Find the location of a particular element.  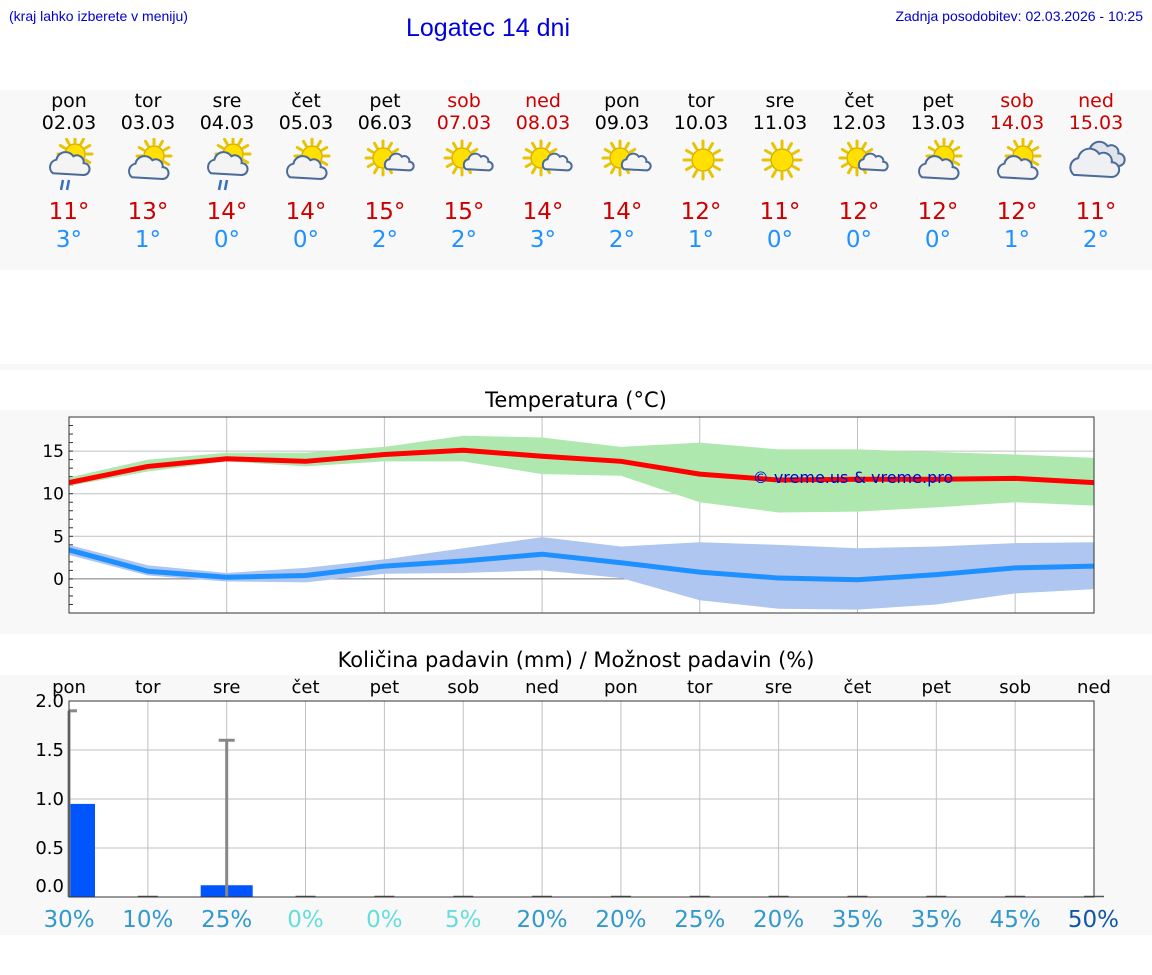

y-tick-label: 10 is located at coordinates (53, 495).